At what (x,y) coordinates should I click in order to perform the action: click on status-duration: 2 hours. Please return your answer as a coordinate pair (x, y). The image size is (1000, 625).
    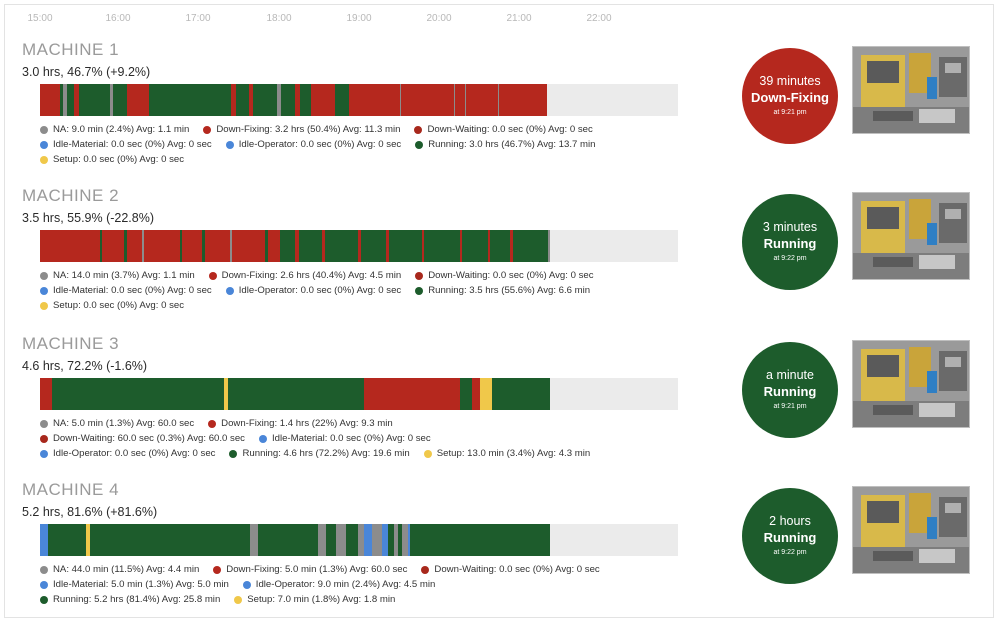
    Looking at the image, I should click on (790, 521).